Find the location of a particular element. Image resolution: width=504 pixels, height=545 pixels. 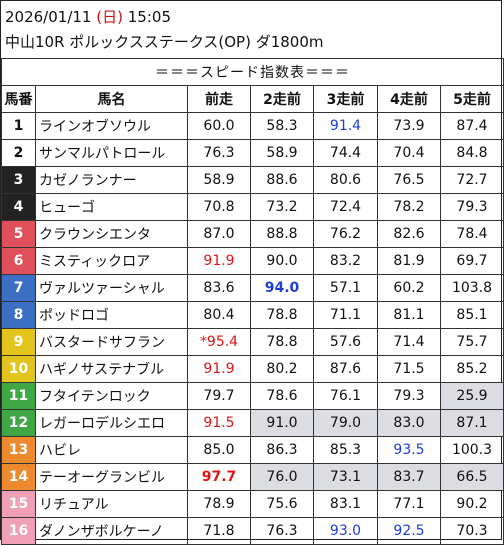

five-back-index: 84.8 is located at coordinates (472, 153).